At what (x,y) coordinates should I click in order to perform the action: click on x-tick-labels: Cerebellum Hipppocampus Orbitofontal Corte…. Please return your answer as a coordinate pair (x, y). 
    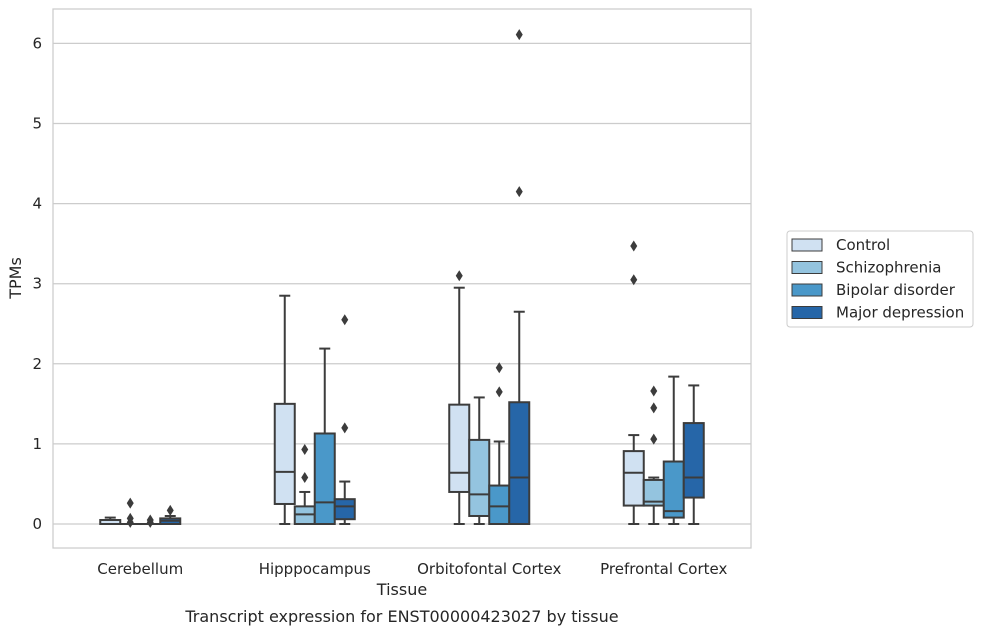
    Looking at the image, I should click on (412, 569).